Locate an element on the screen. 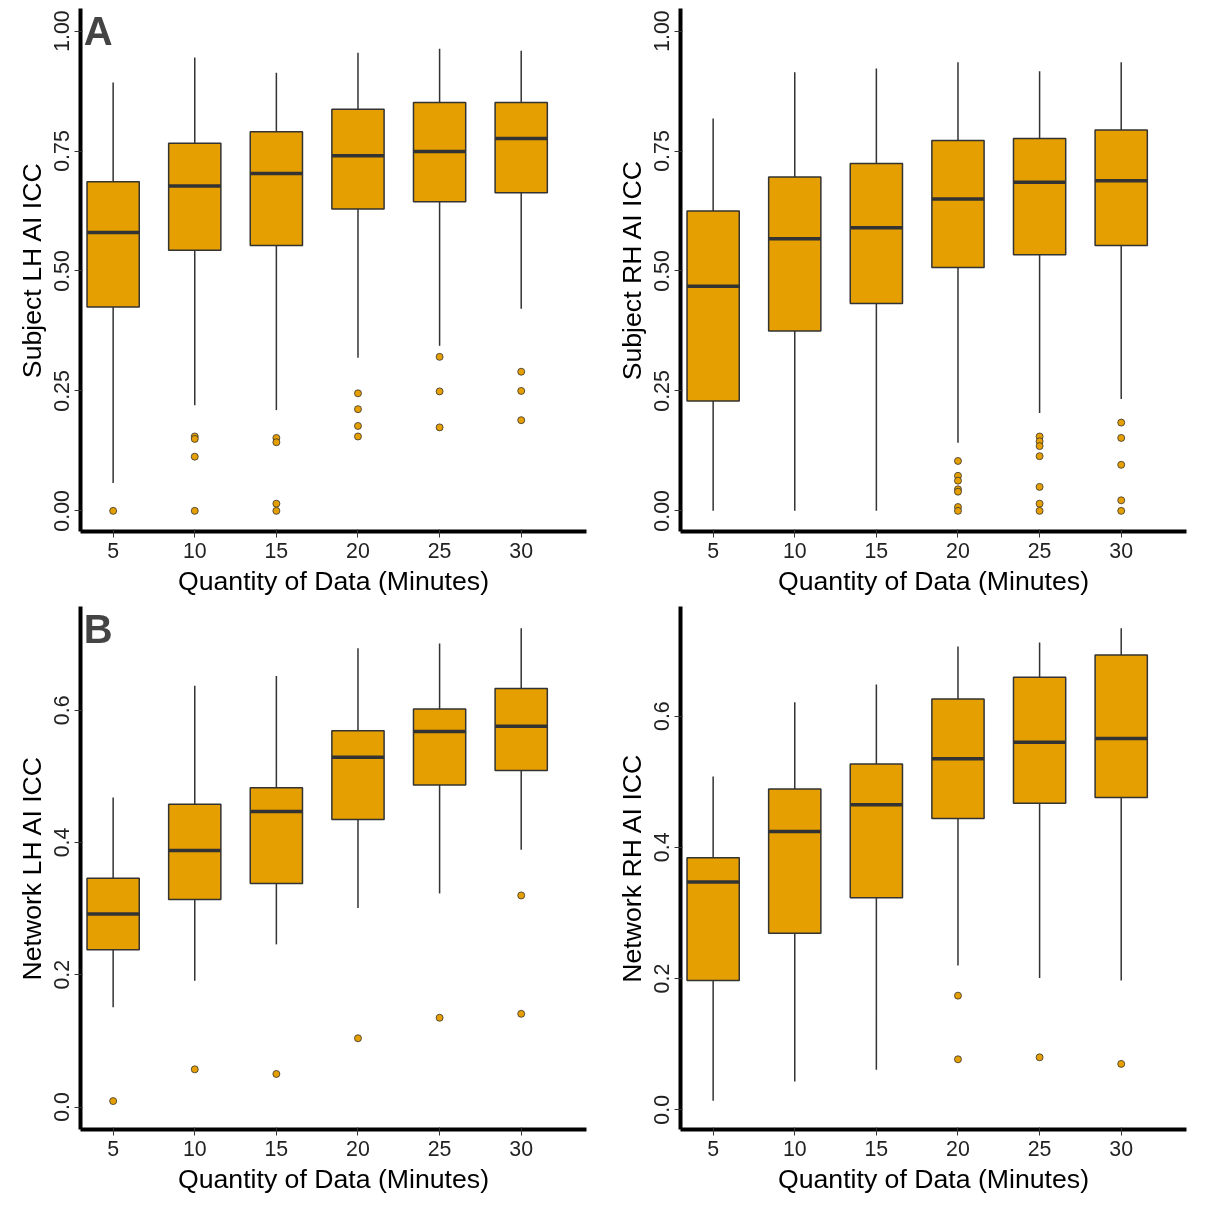  y-axis-title: Subject RH AI ICC is located at coordinates (631, 271).